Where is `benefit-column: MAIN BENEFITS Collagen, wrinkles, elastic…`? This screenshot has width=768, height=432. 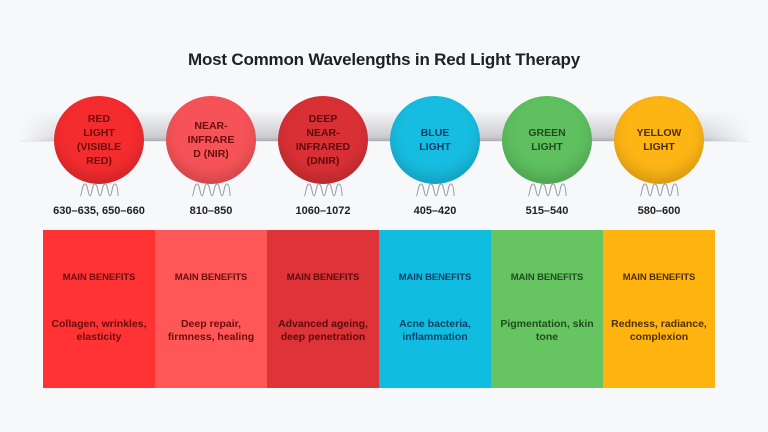
benefit-column: MAIN BENEFITS Collagen, wrinkles, elastic… is located at coordinates (99, 309).